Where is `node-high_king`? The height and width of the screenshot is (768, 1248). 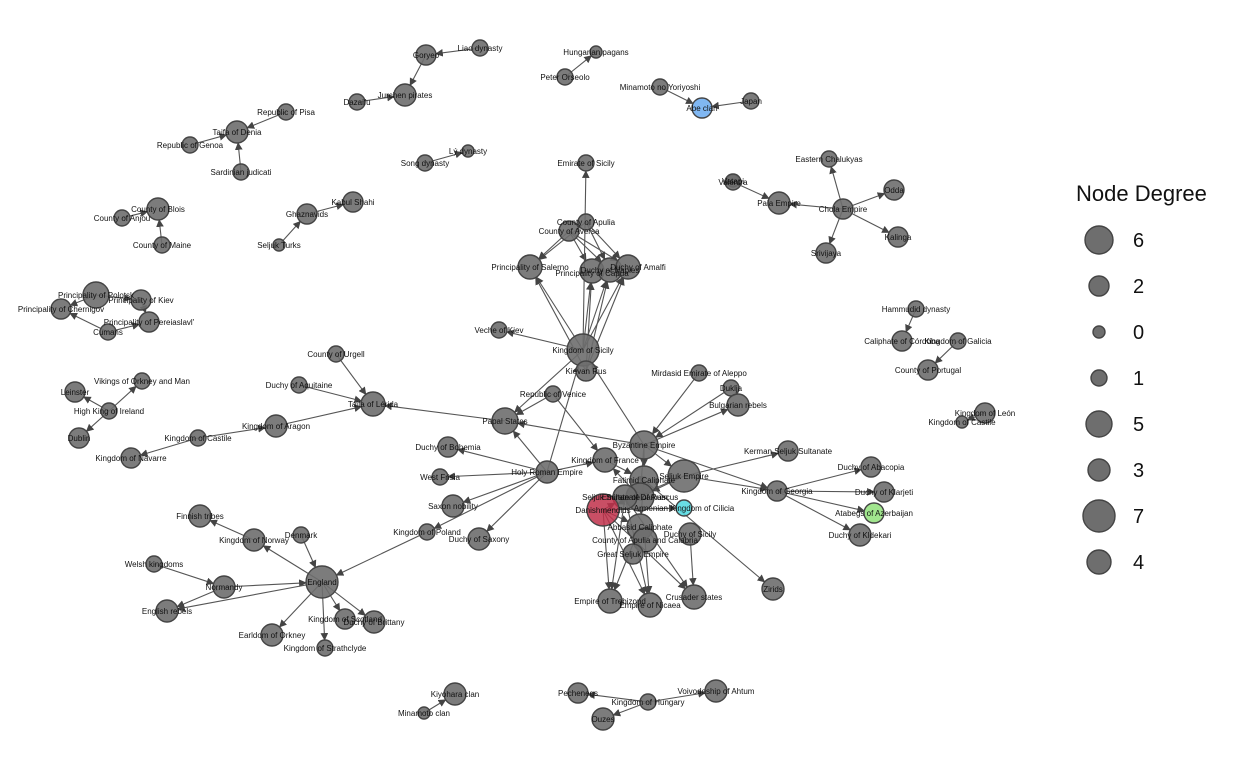 node-high_king is located at coordinates (109, 411).